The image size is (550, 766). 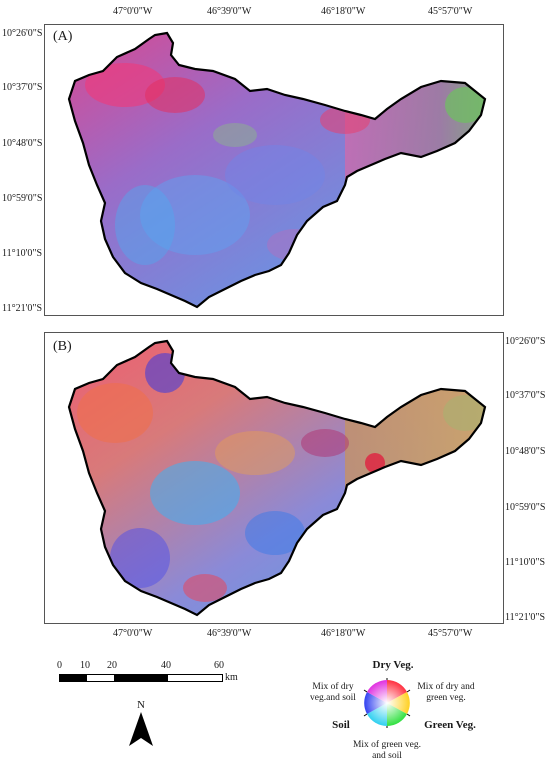 What do you see at coordinates (141, 678) in the screenshot?
I see `scale-bar` at bounding box center [141, 678].